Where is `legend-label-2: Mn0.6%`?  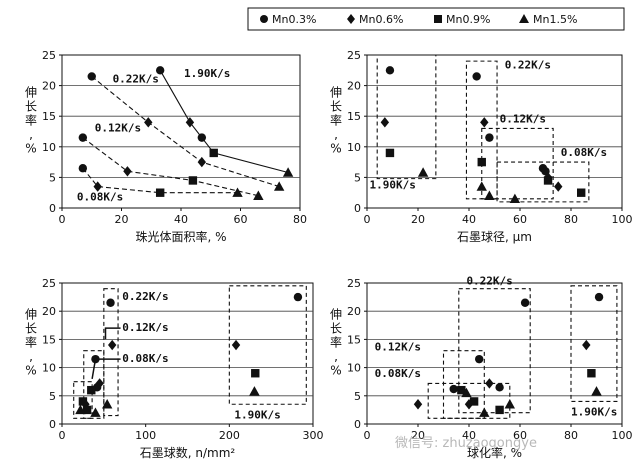
legend-label-2: Mn0.6% is located at coordinates (381, 19).